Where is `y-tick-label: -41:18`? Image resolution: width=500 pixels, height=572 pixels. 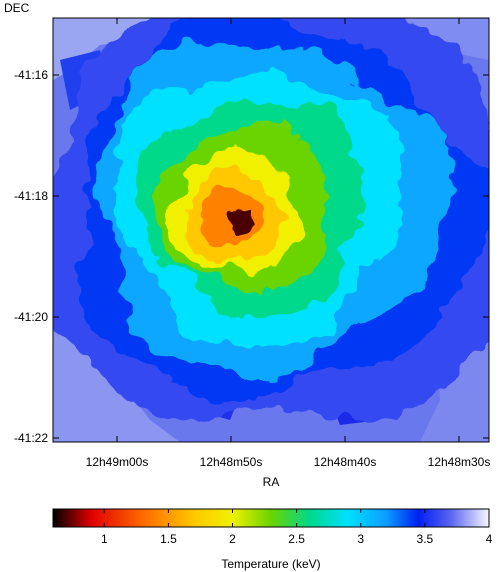
y-tick-label: -41:18 is located at coordinates (31, 196).